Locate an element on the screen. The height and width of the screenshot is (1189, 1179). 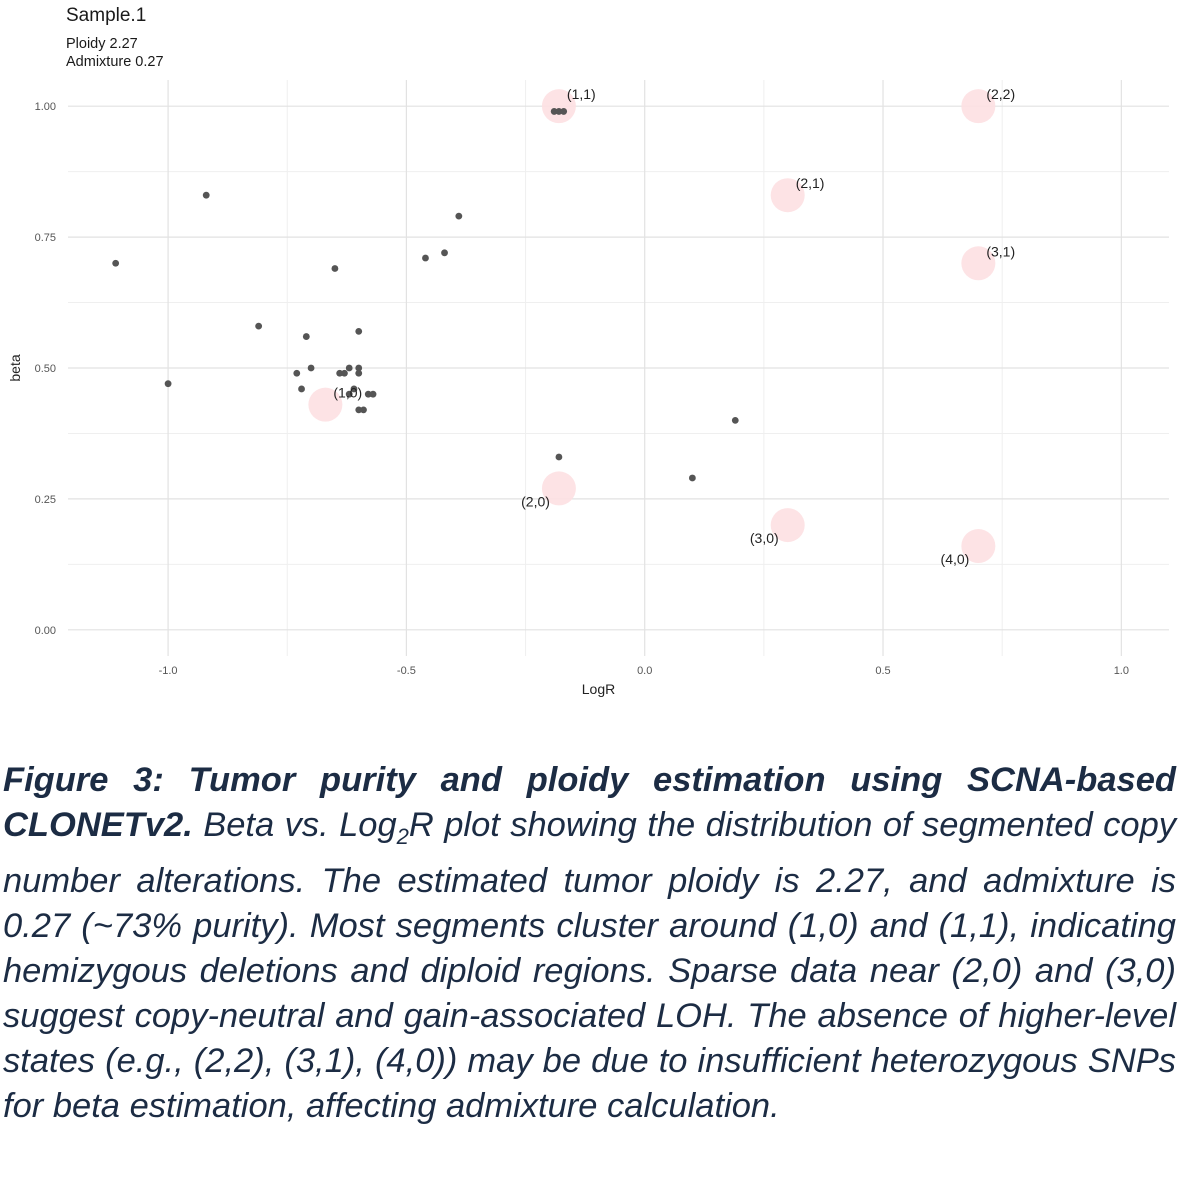
state-label: (2,1) is located at coordinates (810, 183).